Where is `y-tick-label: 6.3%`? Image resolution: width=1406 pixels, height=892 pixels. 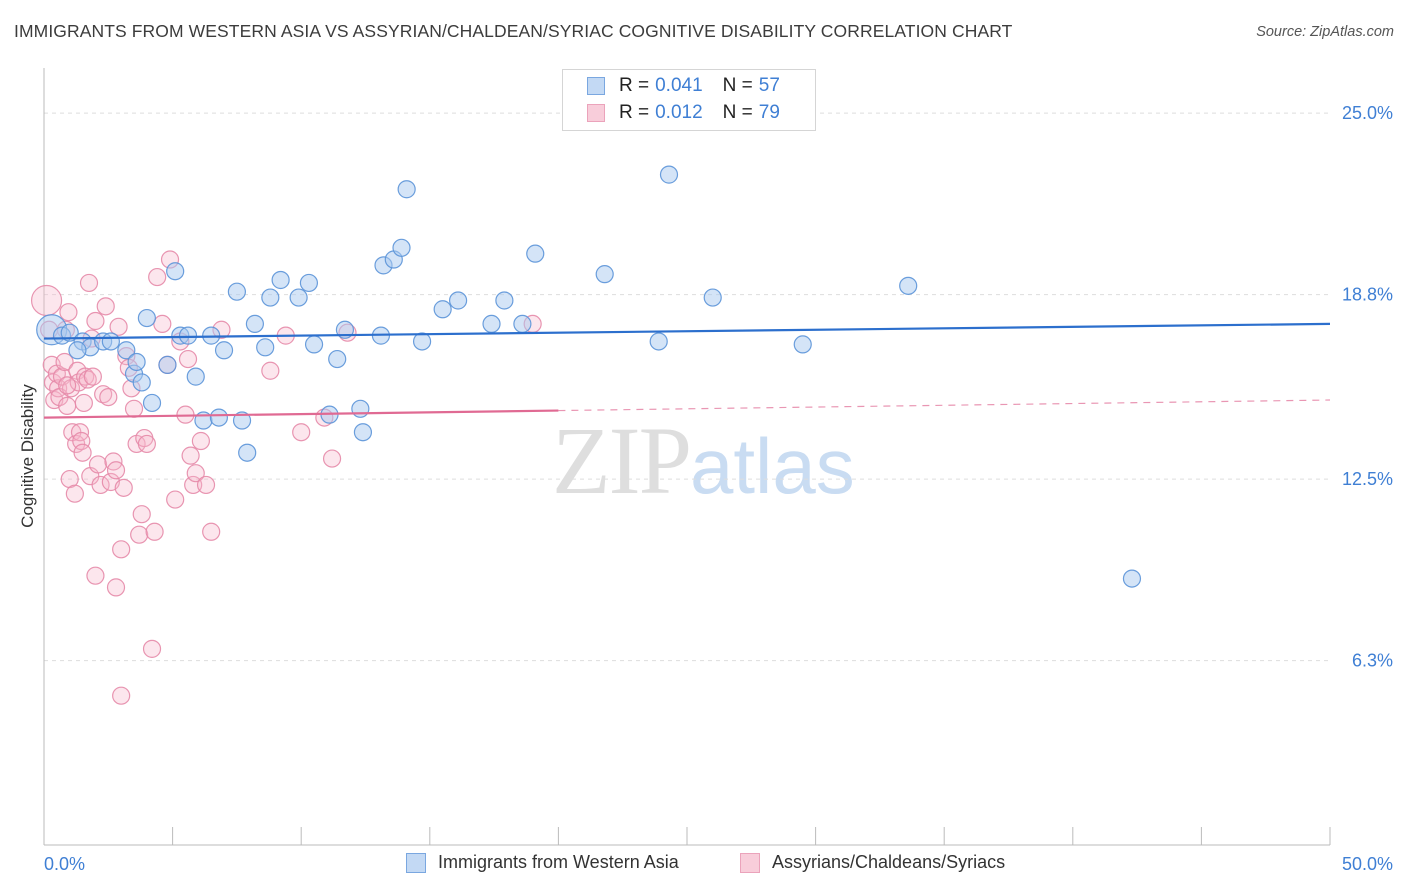 y-tick-label: 6.3% is located at coordinates (1372, 661).